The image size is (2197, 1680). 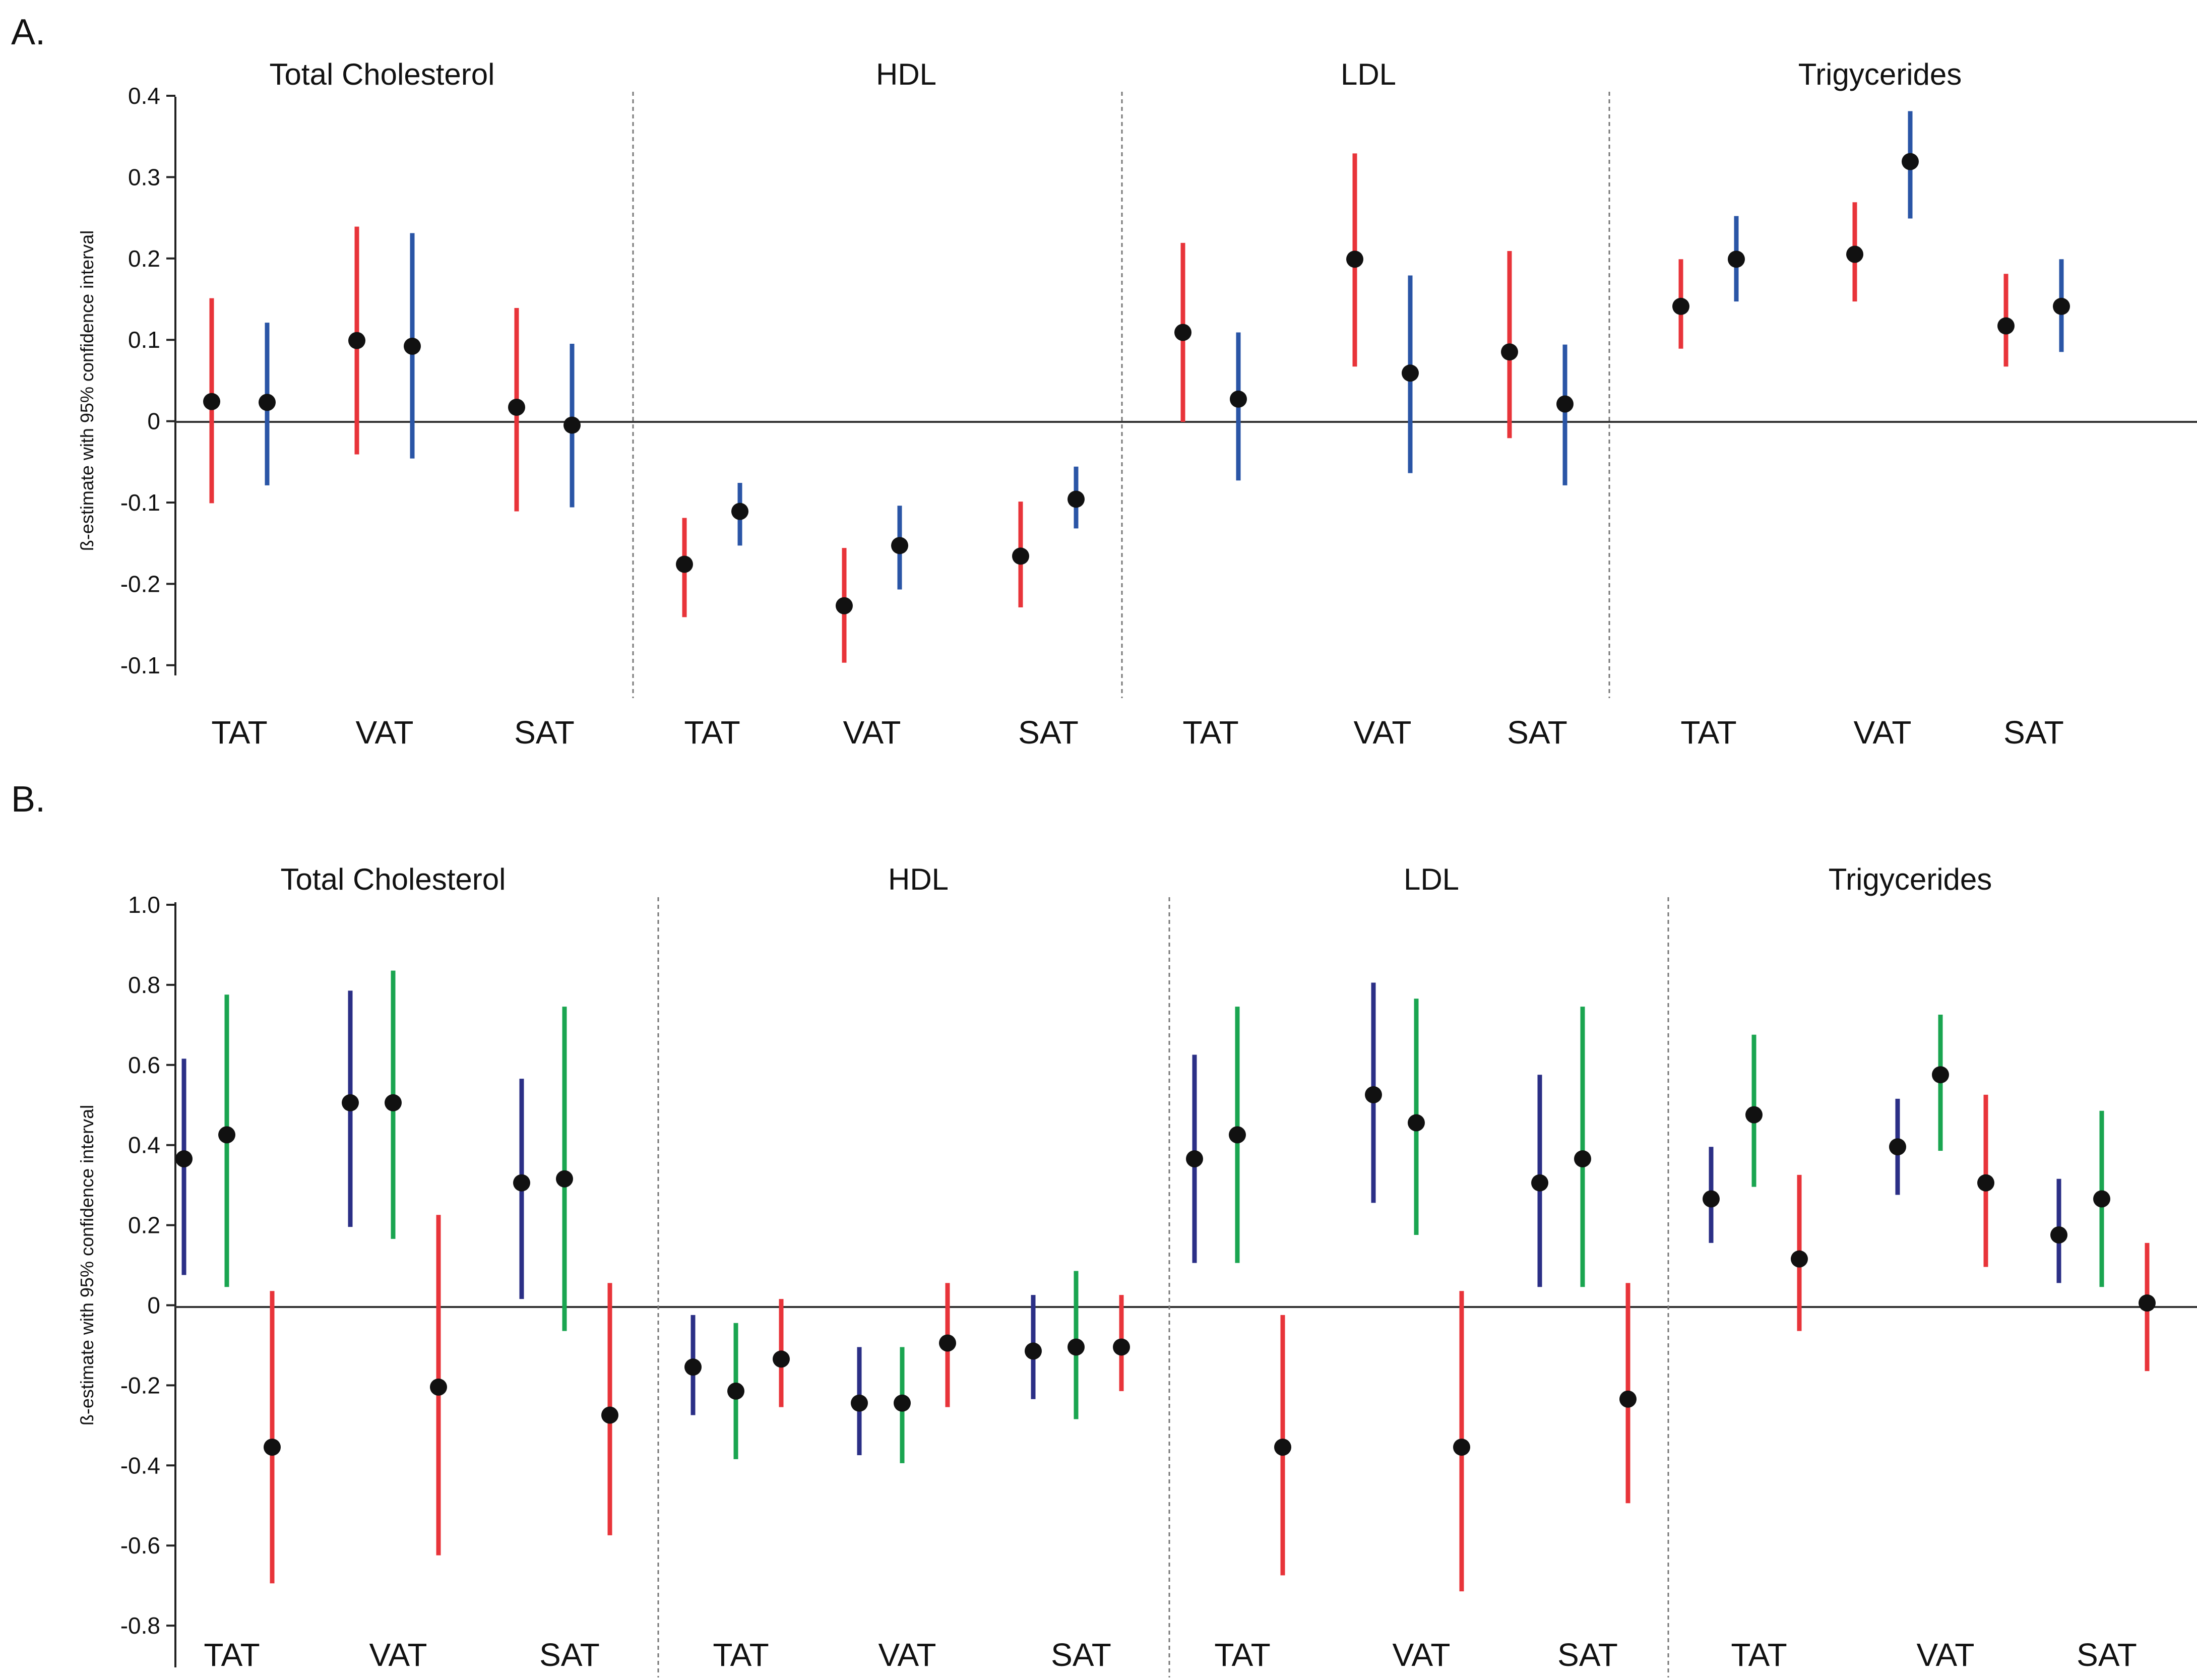 I want to click on panel-label: B., so click(x=28, y=799).